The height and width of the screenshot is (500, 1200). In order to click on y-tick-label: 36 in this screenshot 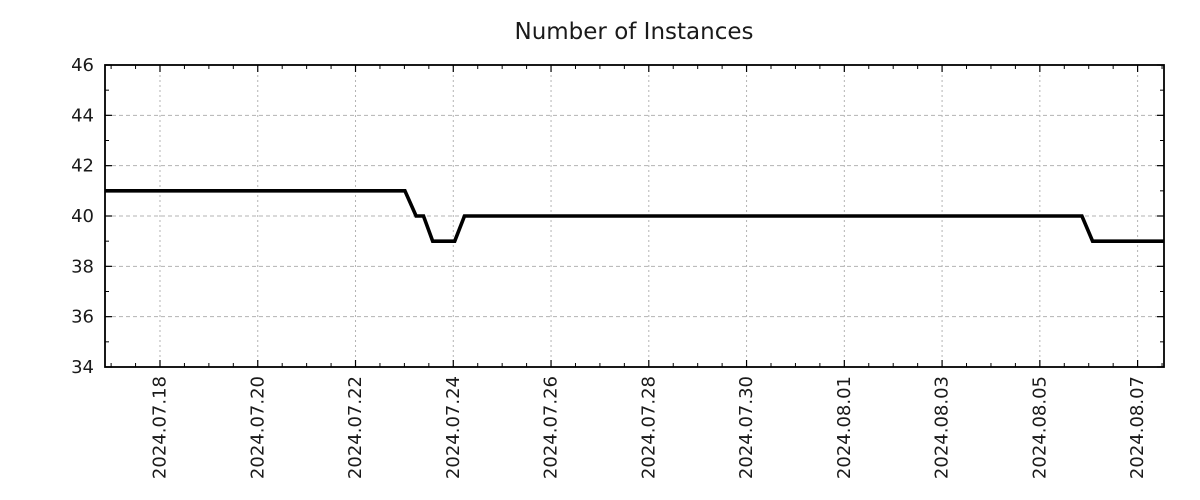, I will do `click(82, 317)`.